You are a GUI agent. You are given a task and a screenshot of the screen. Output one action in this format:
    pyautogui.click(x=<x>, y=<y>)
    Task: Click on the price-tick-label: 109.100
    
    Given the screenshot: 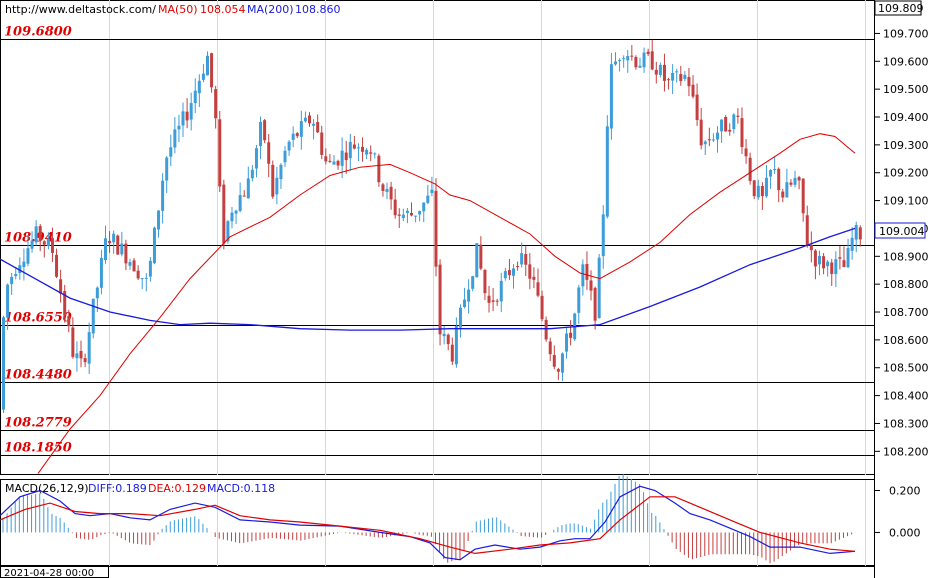 What is the action you would take?
    pyautogui.click(x=906, y=201)
    